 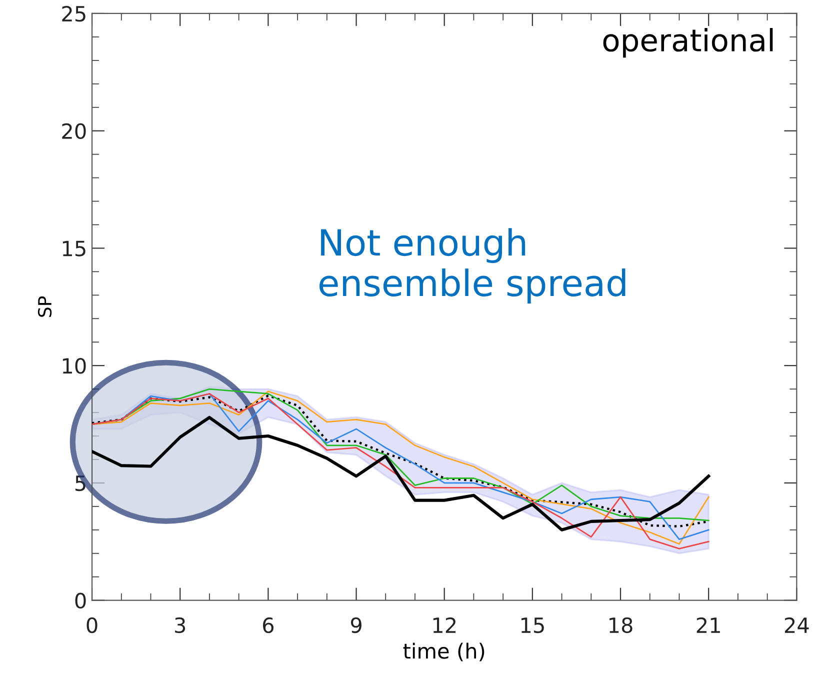 What do you see at coordinates (180, 625) in the screenshot?
I see `x-tick-label: 3` at bounding box center [180, 625].